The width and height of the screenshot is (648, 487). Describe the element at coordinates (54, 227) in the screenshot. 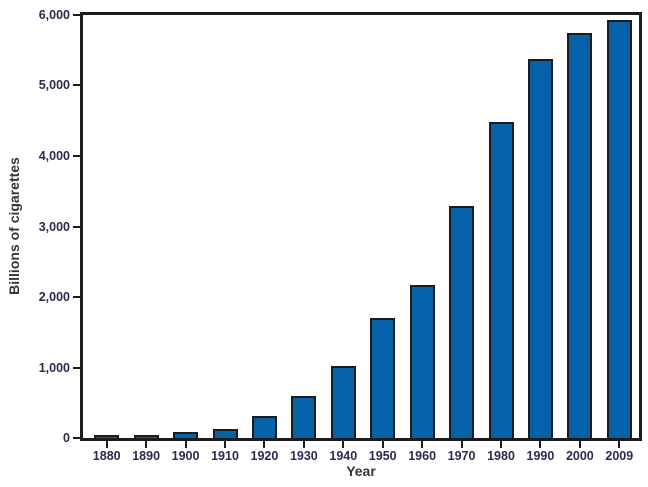

I see `y-tick-label-3000: 3,000` at that location.